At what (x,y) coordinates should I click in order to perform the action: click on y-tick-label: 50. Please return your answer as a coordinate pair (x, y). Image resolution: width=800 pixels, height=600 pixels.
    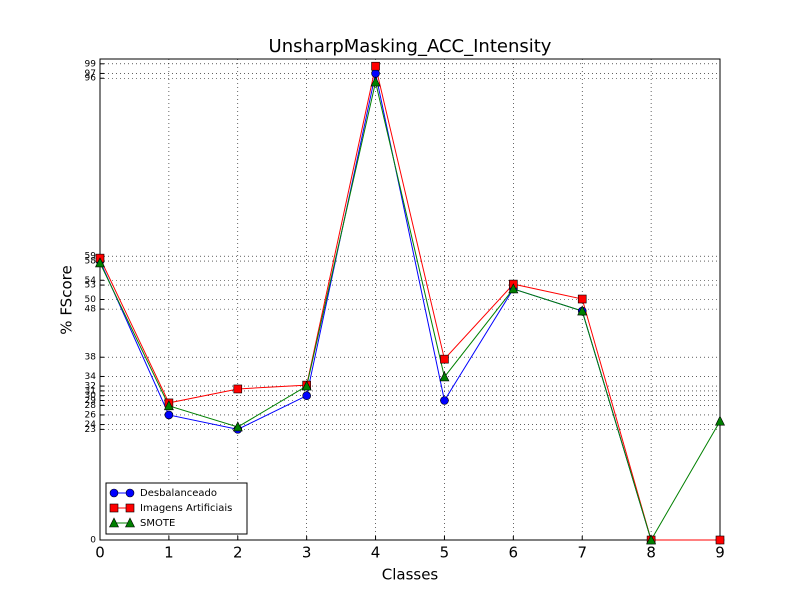
    Looking at the image, I should click on (91, 300).